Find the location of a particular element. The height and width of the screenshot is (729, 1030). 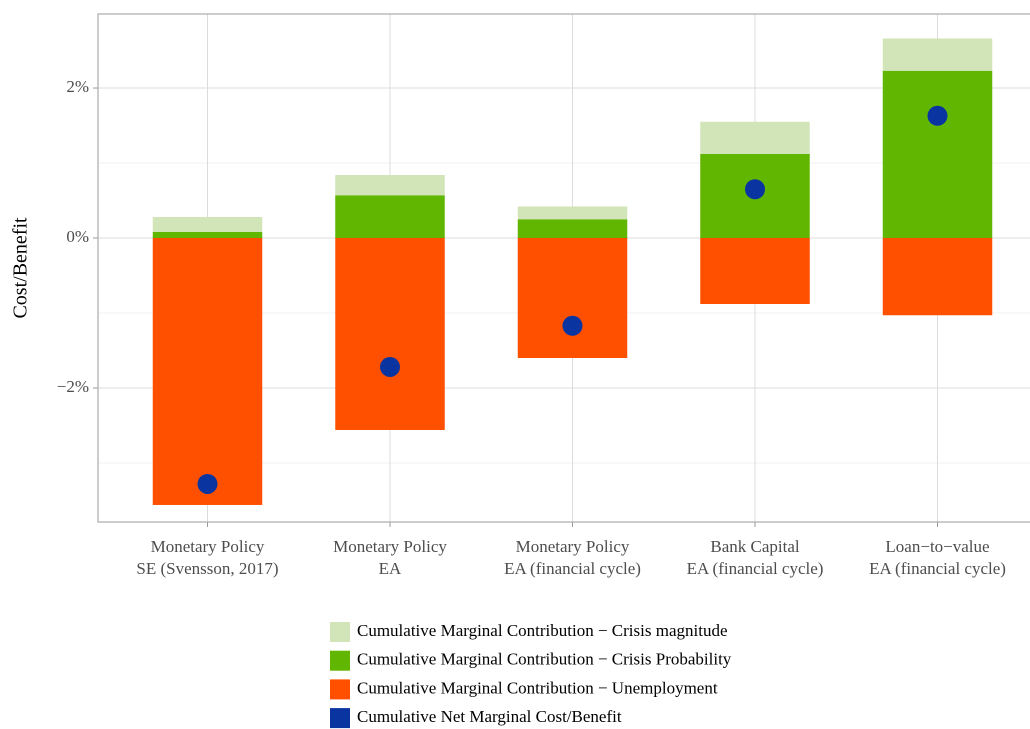

x-tick-label: SE (Svensson, 2017) is located at coordinates (207, 568).